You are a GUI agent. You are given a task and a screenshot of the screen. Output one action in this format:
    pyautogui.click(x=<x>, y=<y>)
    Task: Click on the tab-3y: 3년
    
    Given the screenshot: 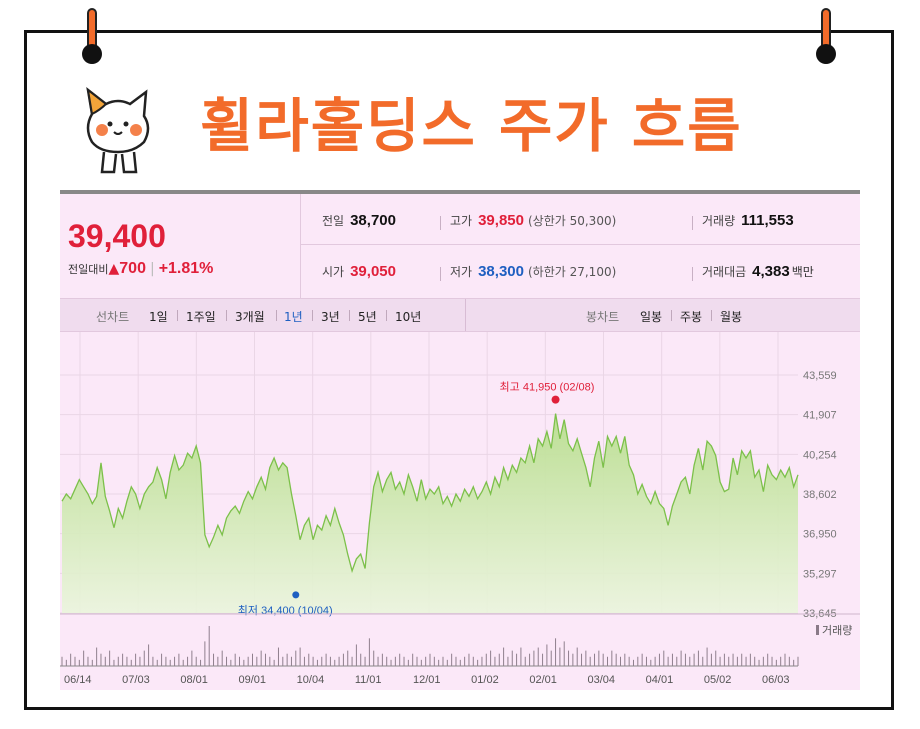 What is the action you would take?
    pyautogui.click(x=330, y=317)
    